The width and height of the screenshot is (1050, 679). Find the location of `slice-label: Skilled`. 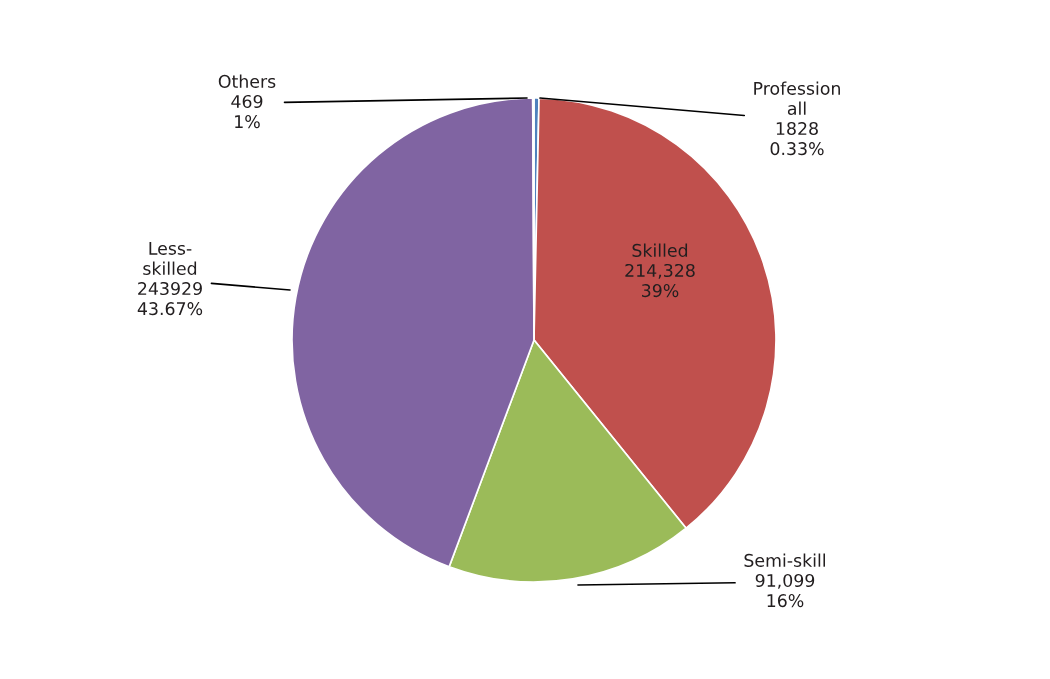

slice-label: Skilled is located at coordinates (660, 250).